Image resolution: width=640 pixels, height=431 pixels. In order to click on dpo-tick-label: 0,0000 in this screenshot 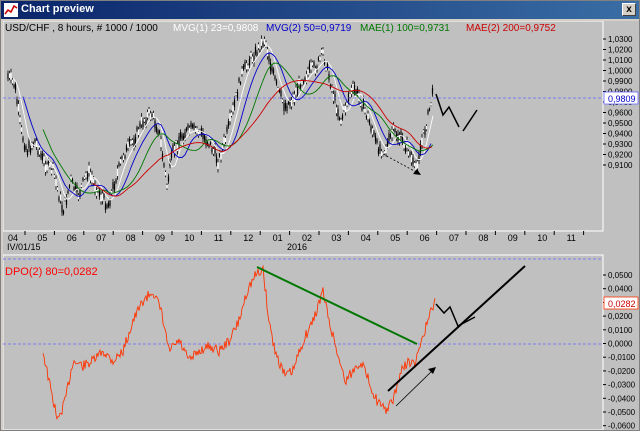, I will do `click(620, 344)`.